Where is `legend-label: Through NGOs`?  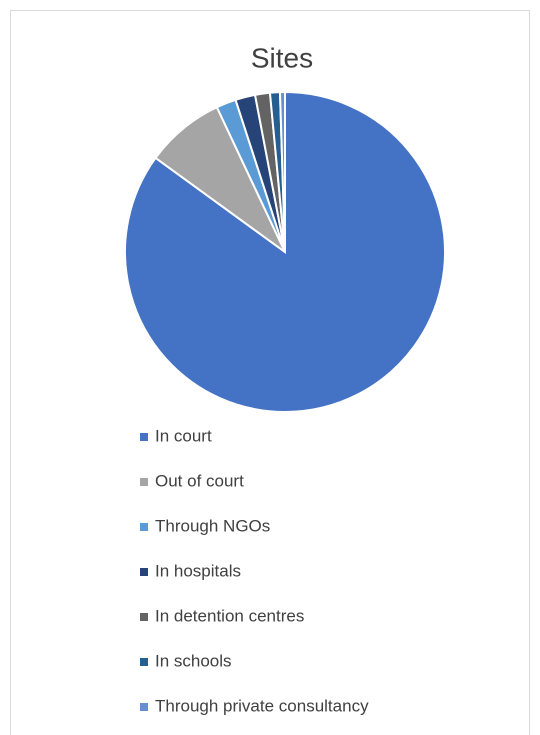
legend-label: Through NGOs is located at coordinates (212, 525).